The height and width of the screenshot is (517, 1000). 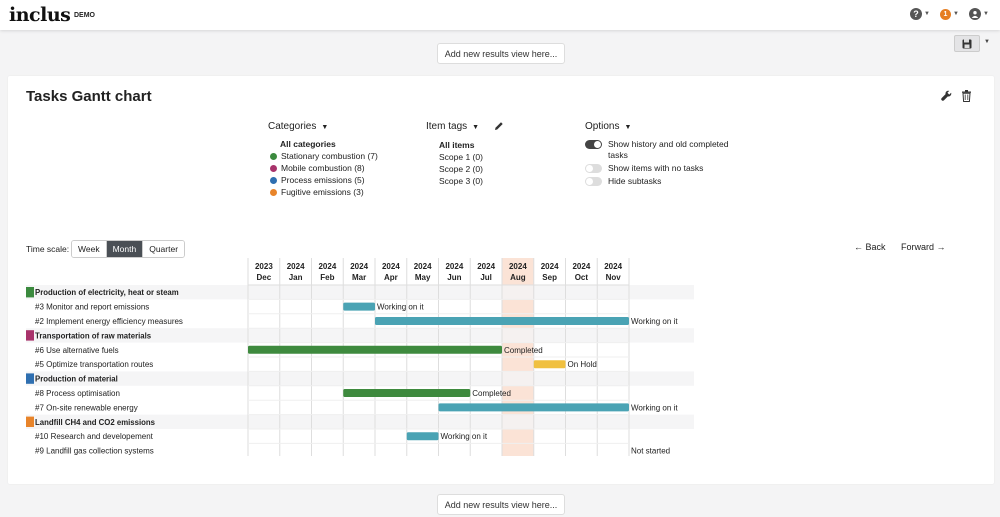 I want to click on tag-scope-2: Scope 2 (0), so click(x=461, y=169).